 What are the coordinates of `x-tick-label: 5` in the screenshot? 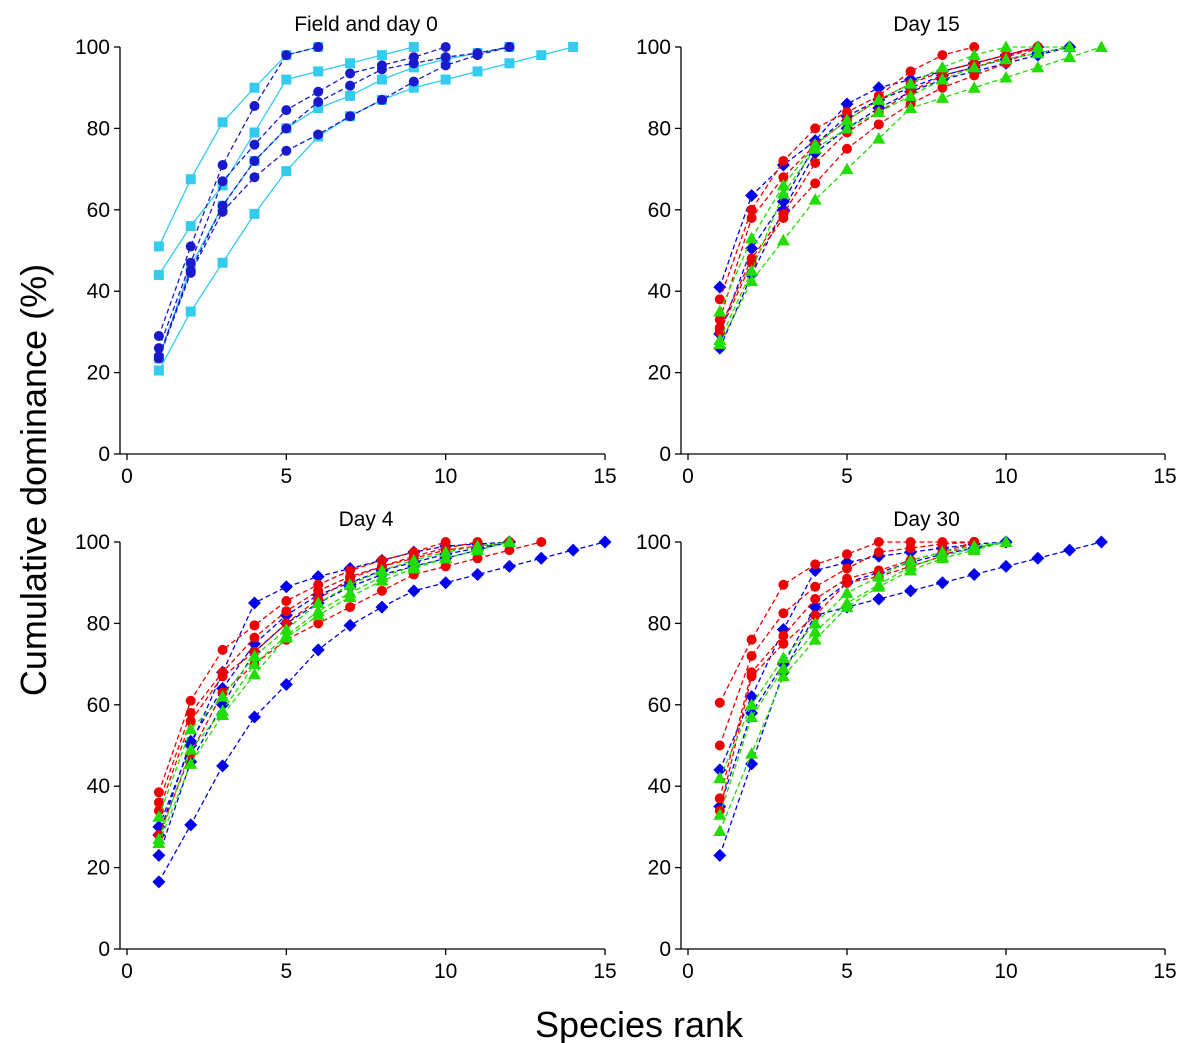 It's located at (847, 476).